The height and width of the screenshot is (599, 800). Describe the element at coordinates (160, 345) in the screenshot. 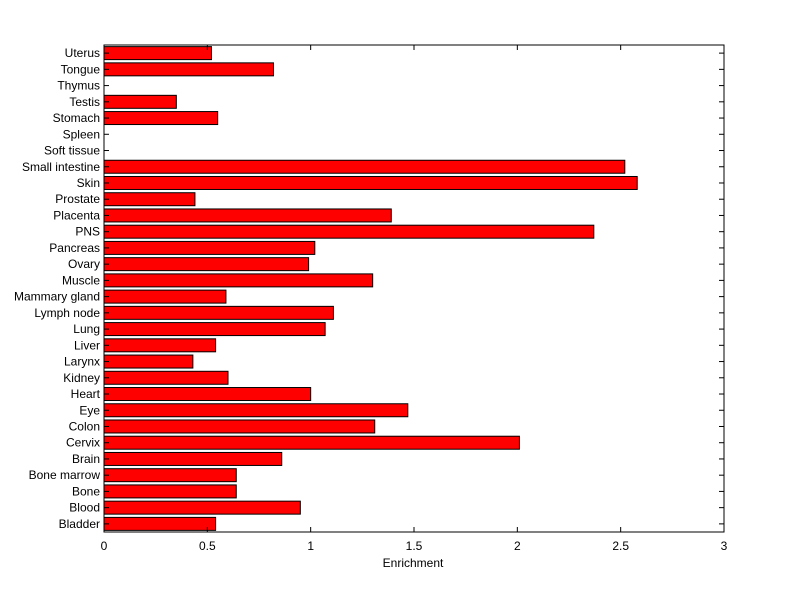

I see `bar-liver` at that location.